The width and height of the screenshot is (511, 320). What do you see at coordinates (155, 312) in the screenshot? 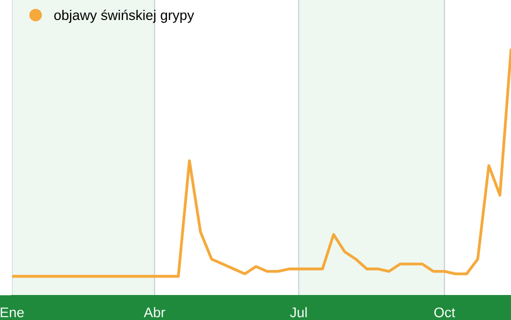
I see `x-tick-label: Abr` at bounding box center [155, 312].